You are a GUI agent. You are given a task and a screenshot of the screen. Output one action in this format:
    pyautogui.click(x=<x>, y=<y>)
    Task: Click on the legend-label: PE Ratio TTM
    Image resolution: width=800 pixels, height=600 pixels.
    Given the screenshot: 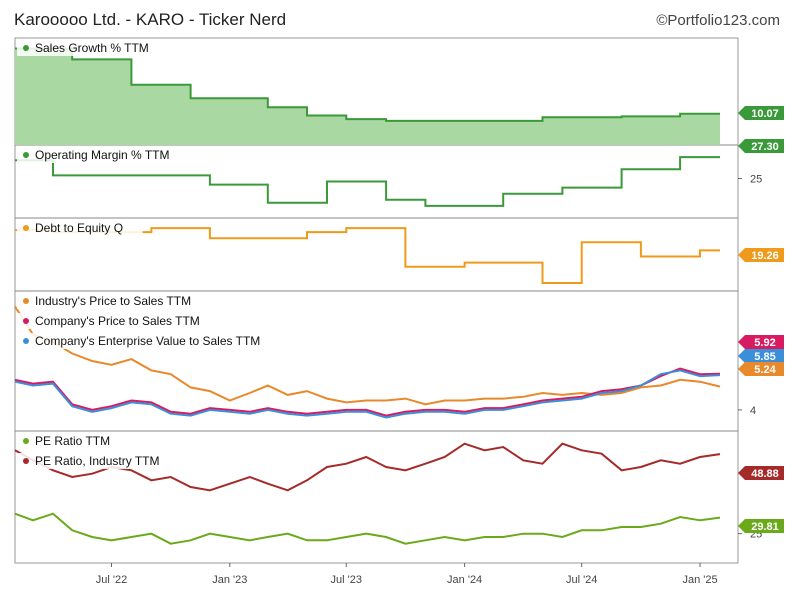 What is the action you would take?
    pyautogui.click(x=72, y=441)
    